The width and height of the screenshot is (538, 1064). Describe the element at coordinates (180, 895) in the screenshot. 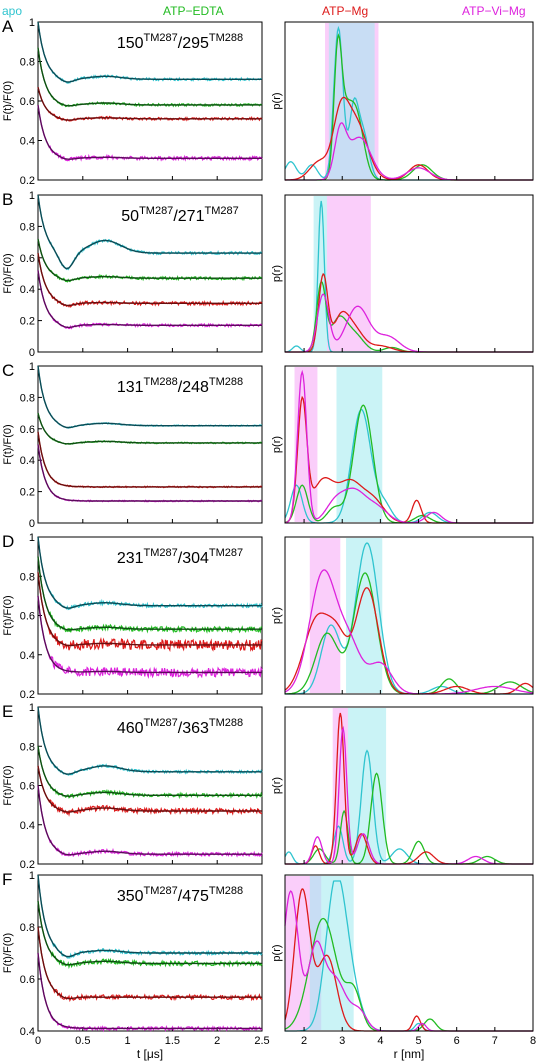

I see `construct-label: 350TM287/475TM288` at that location.